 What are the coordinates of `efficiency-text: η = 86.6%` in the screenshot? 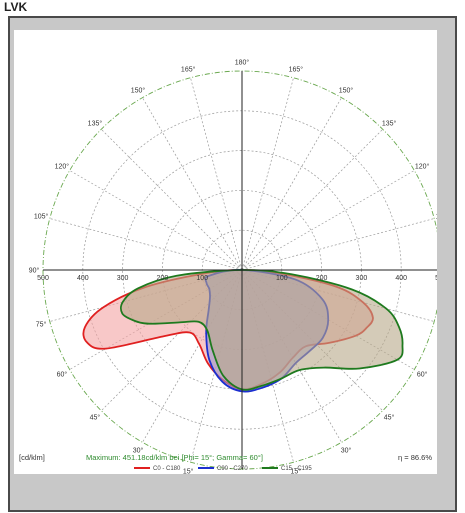 It's located at (415, 457).